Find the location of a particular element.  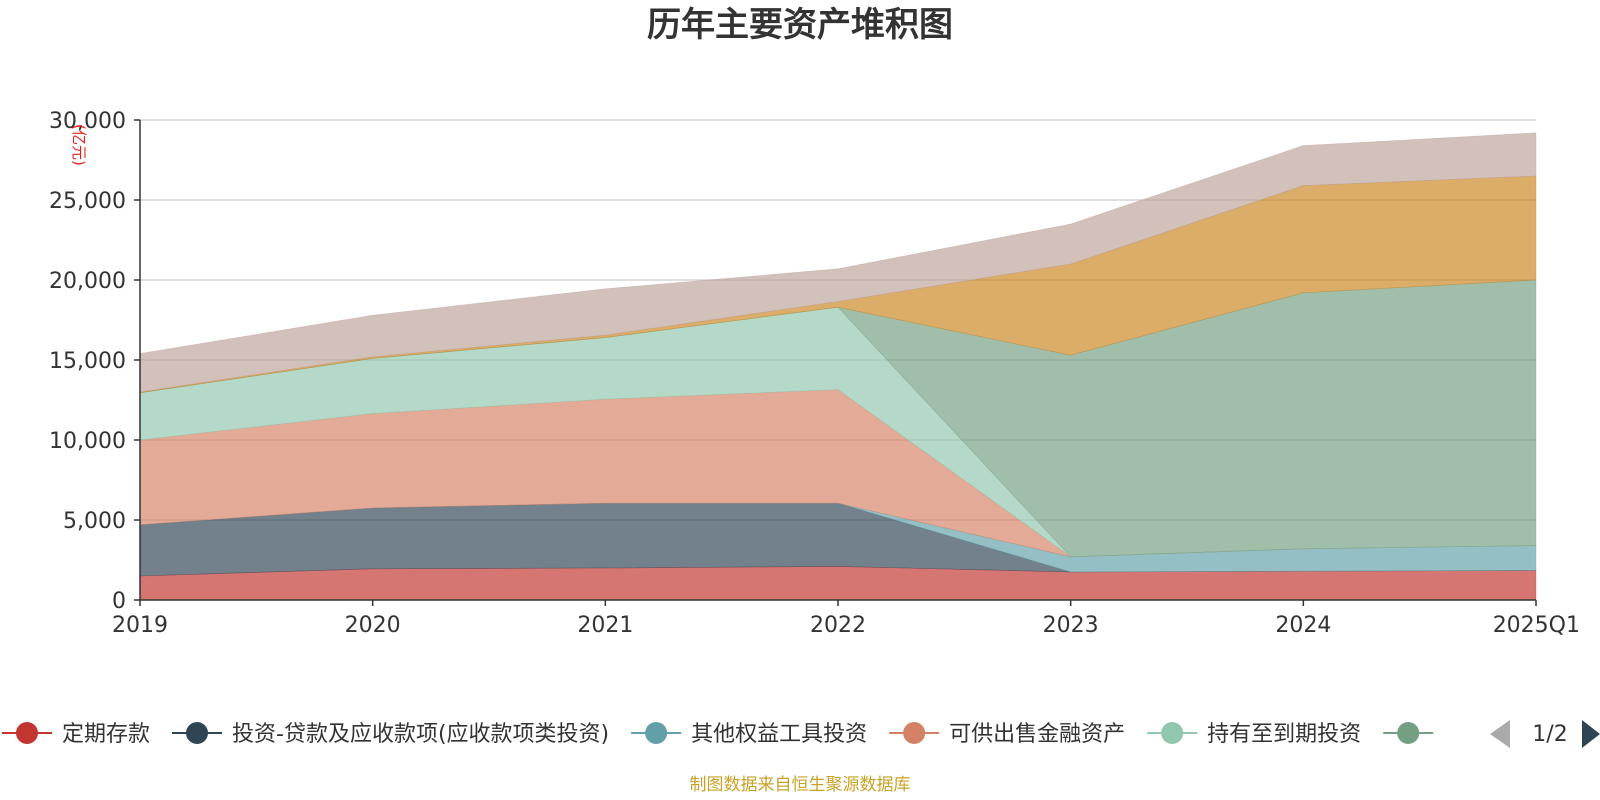

y-tick-label: 20,000 is located at coordinates (87, 281).